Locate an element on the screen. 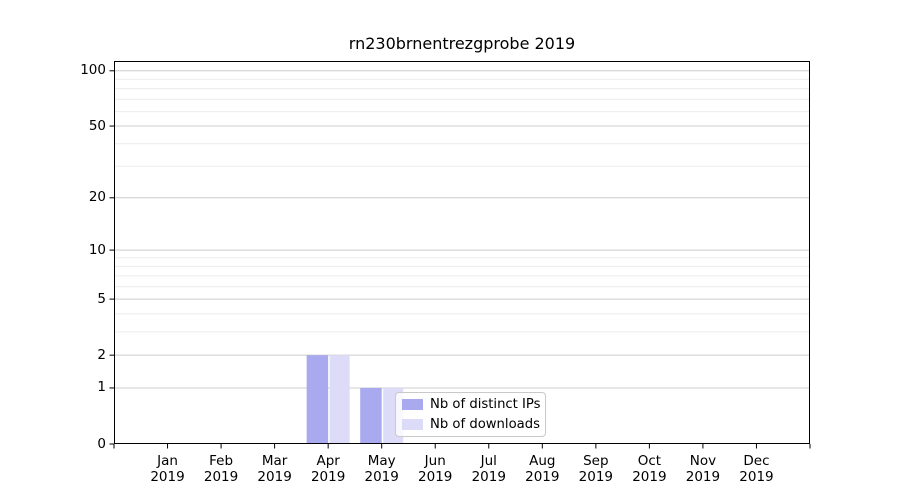 The height and width of the screenshot is (500, 900). x-tick-label: Apr 2019 is located at coordinates (328, 469).